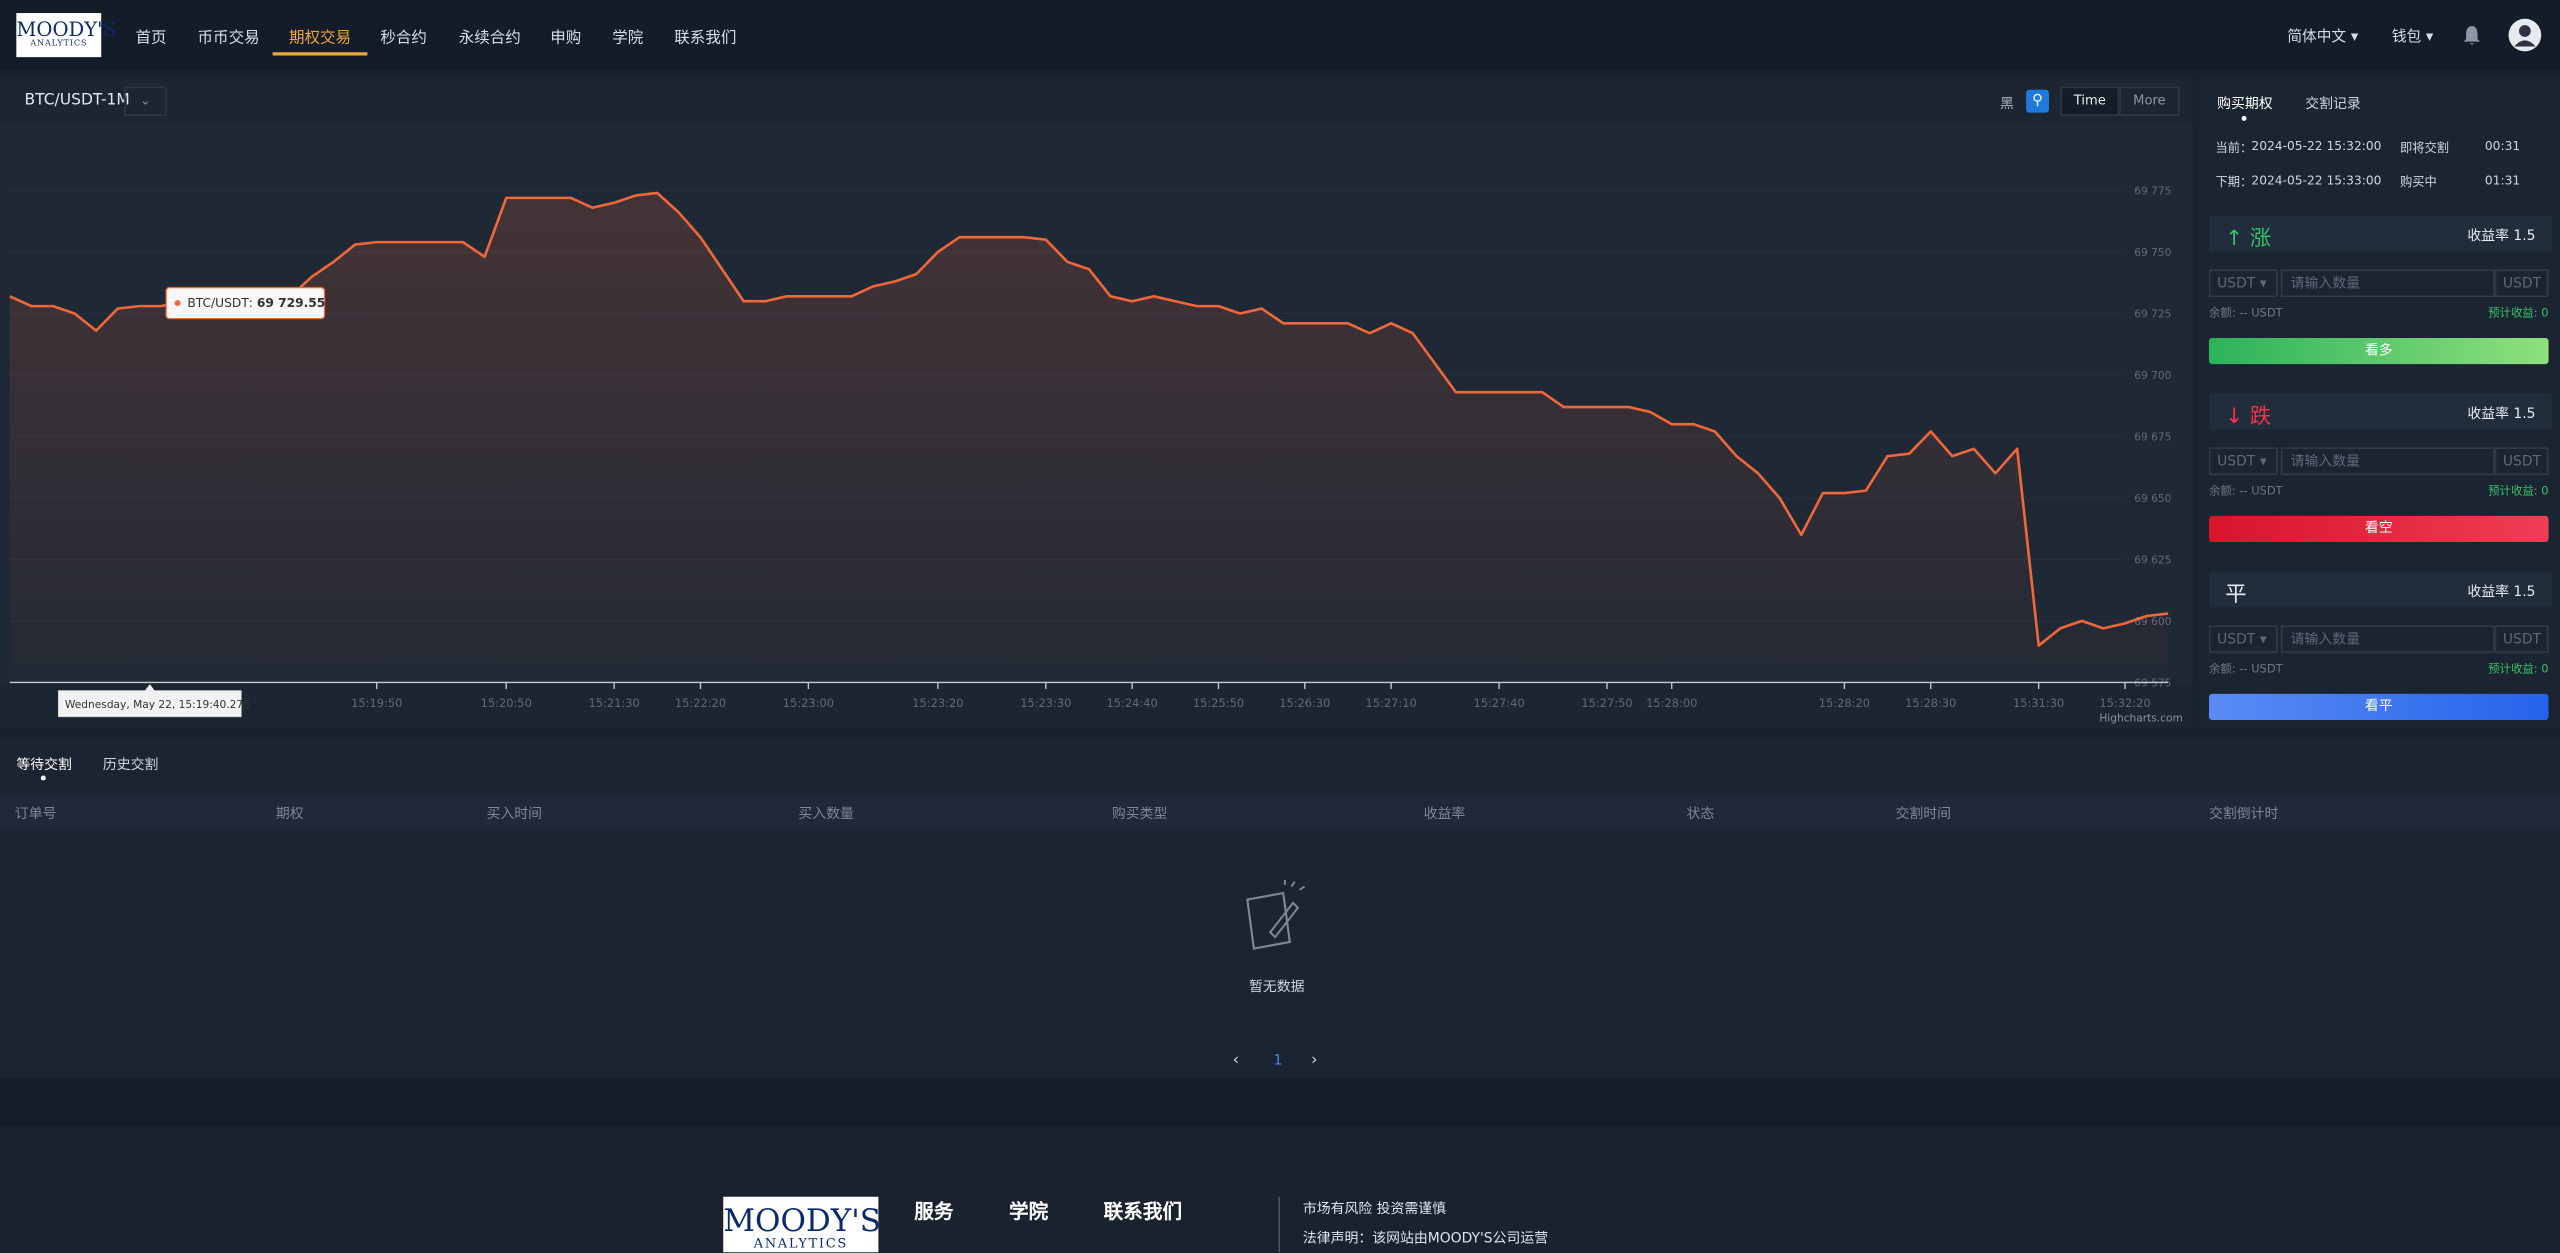 This screenshot has width=2560, height=1253. What do you see at coordinates (1236, 1060) in the screenshot?
I see `prev-page: ‹` at bounding box center [1236, 1060].